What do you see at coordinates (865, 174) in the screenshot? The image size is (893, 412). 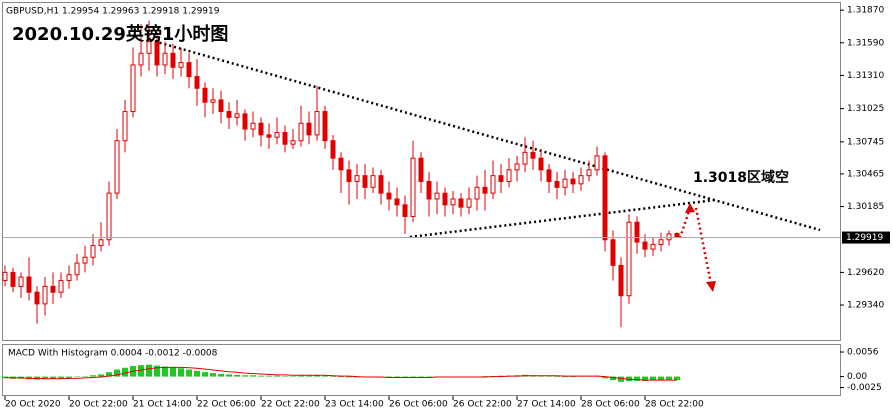 I see `y-tick-label: 1.30465` at bounding box center [865, 174].